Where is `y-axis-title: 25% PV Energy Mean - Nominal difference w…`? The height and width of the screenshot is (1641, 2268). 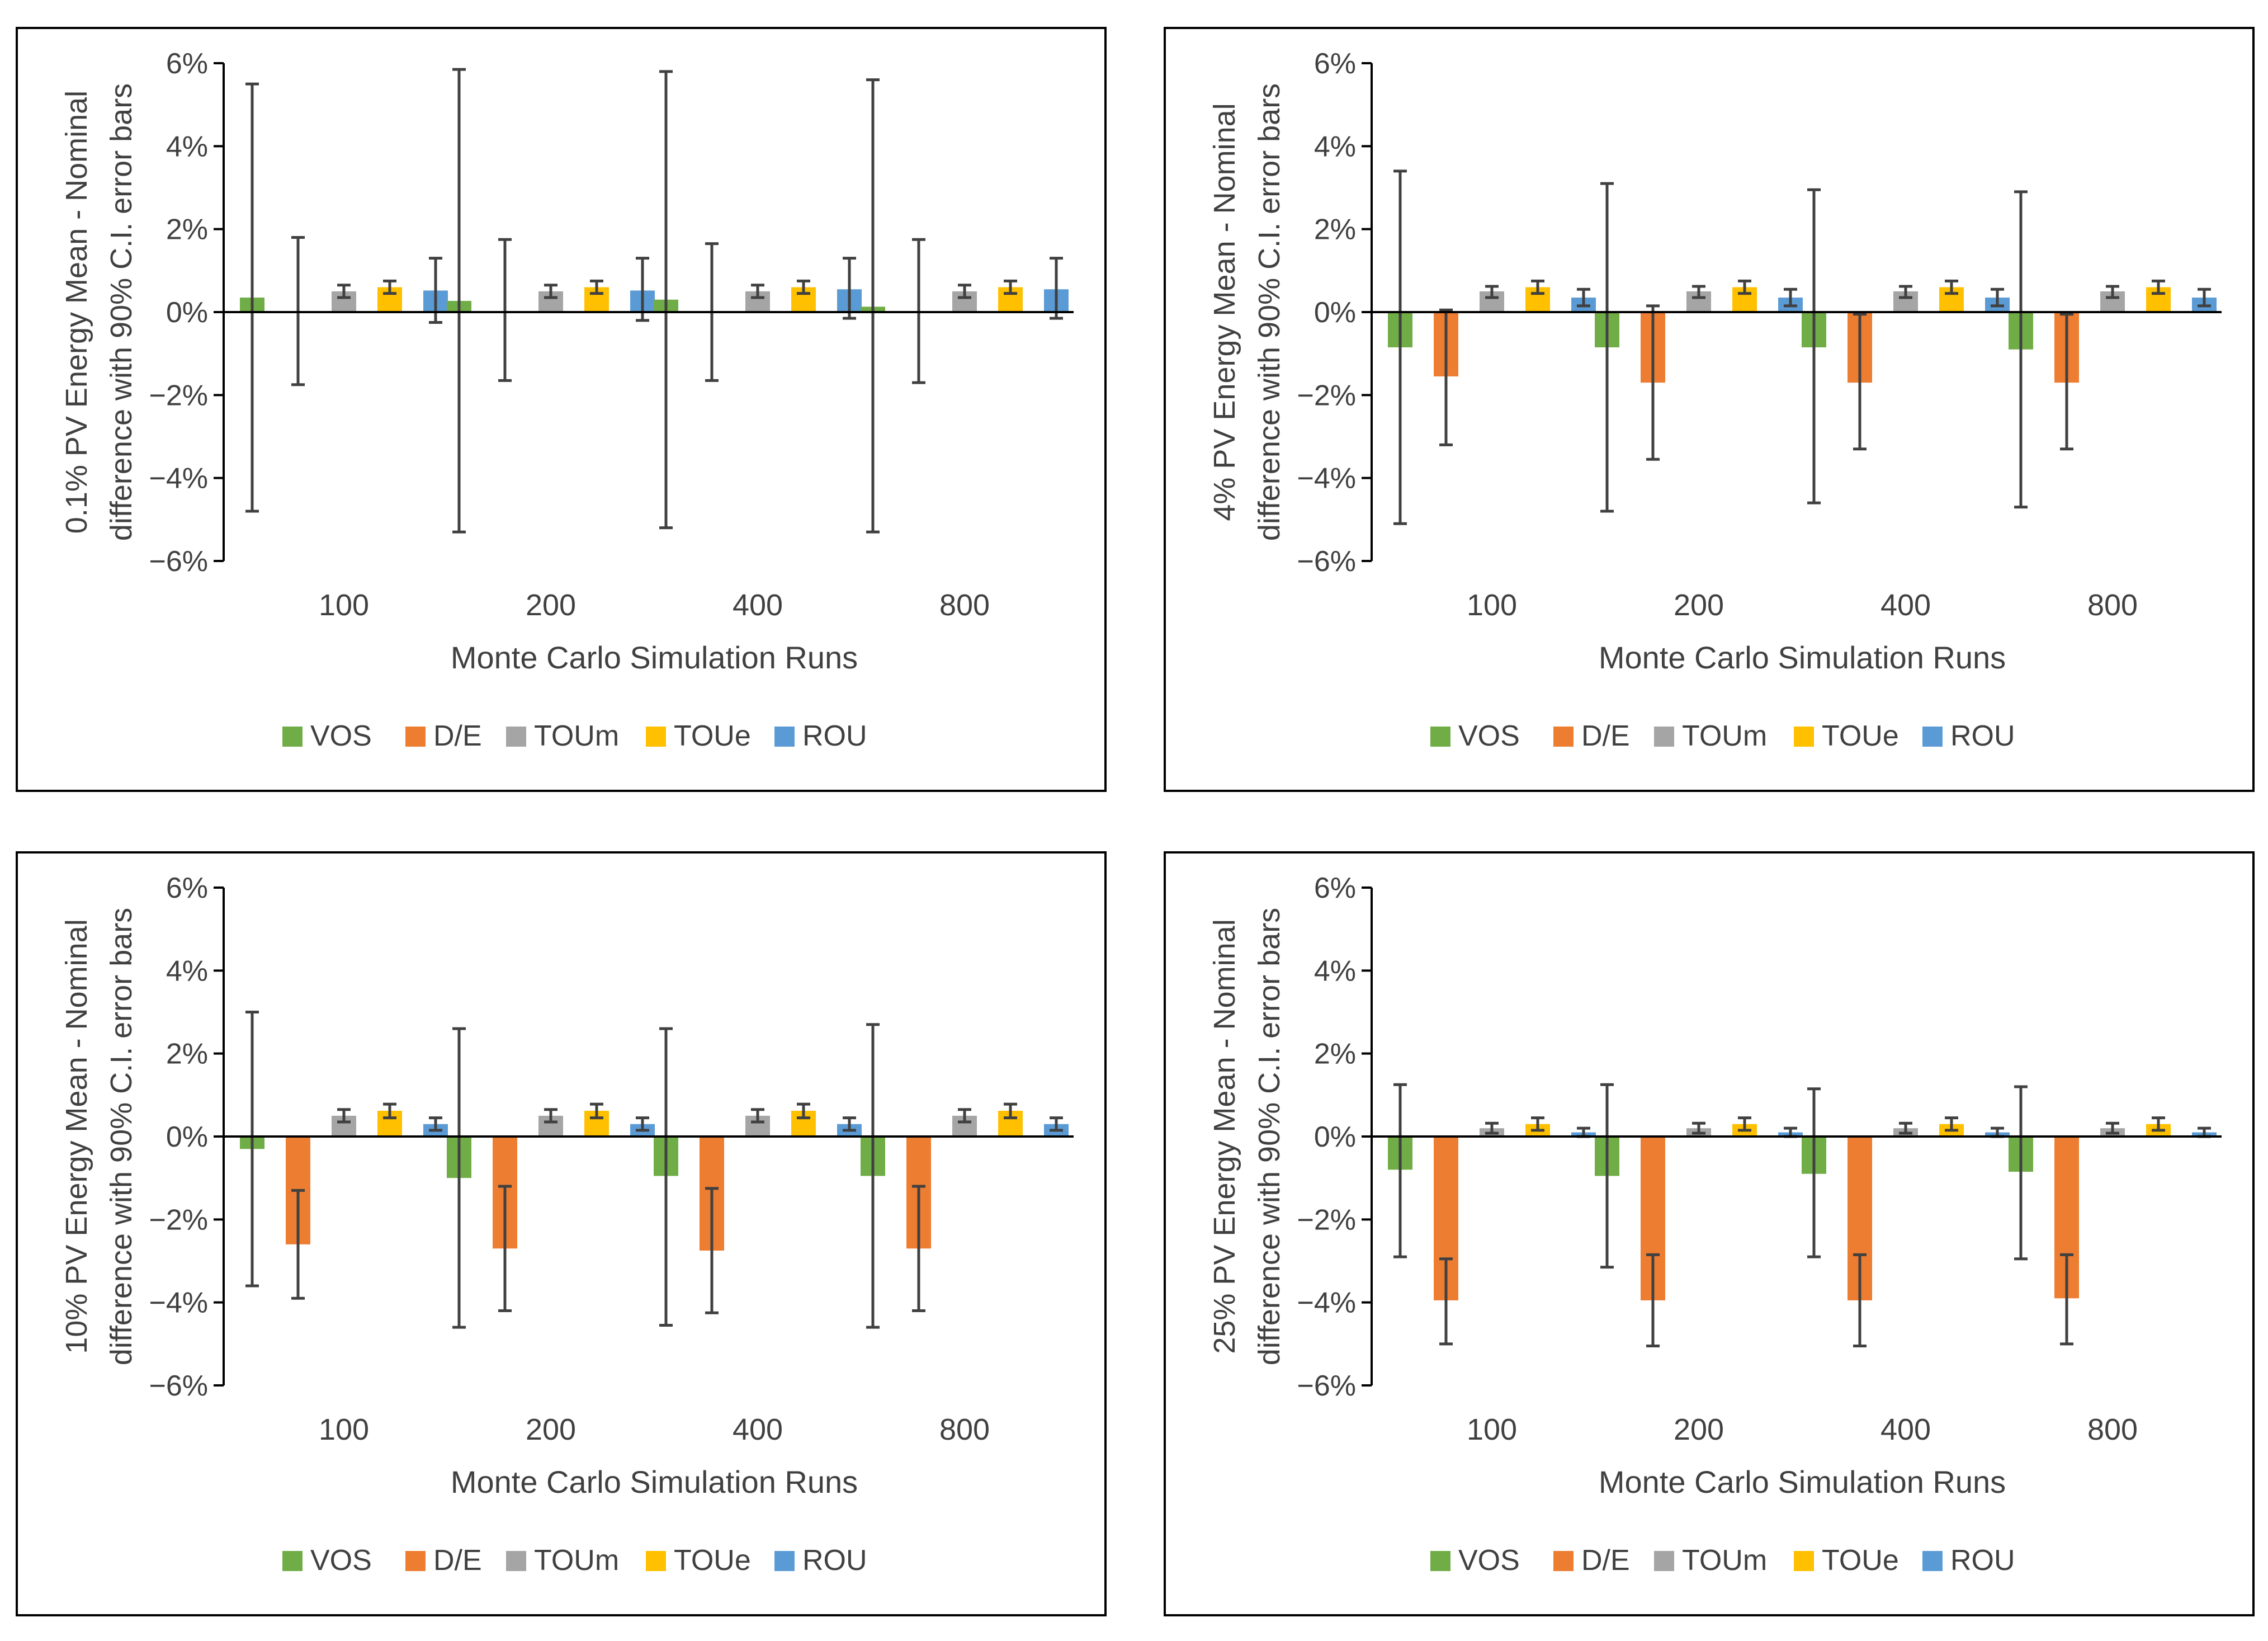
y-axis-title: 25% PV Energy Mean - Nominal difference w… is located at coordinates (1247, 1136).